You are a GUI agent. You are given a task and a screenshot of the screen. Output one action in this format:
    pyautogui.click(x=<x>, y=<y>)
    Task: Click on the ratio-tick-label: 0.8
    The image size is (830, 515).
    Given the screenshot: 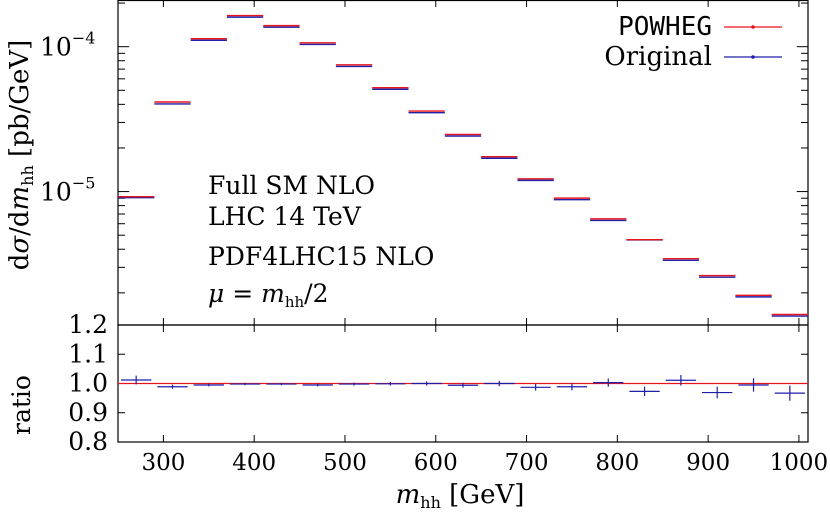 What is the action you would take?
    pyautogui.click(x=88, y=441)
    